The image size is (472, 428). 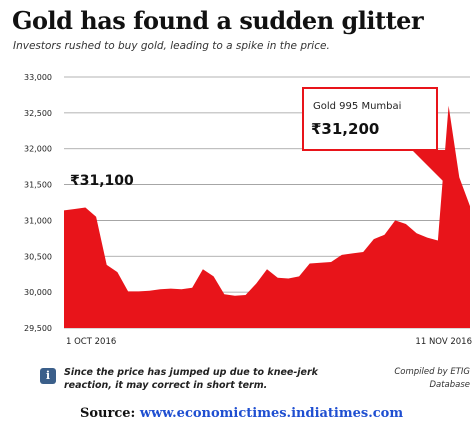 I want to click on y-tick-label: 30,000, so click(x=38, y=292).